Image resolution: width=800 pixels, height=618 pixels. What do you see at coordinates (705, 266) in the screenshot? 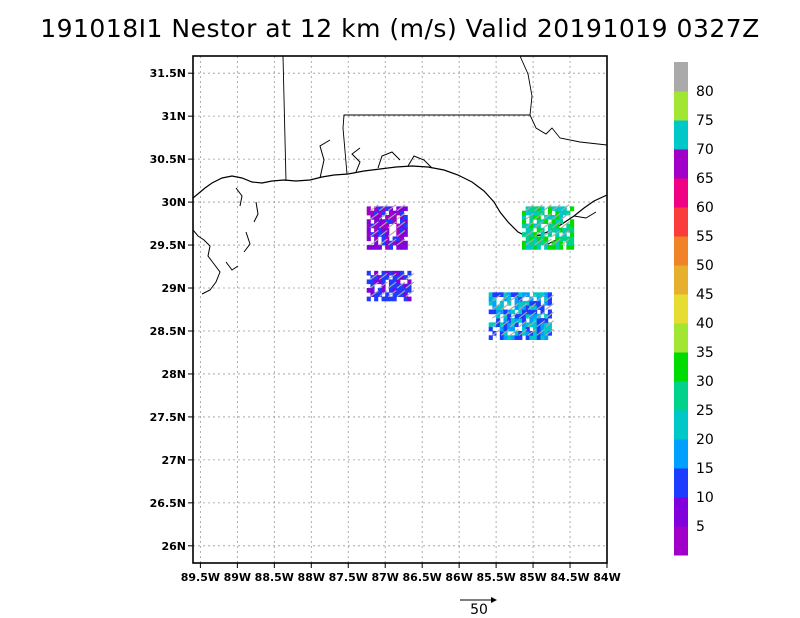
I see `colorbar-label: 50` at bounding box center [705, 266].